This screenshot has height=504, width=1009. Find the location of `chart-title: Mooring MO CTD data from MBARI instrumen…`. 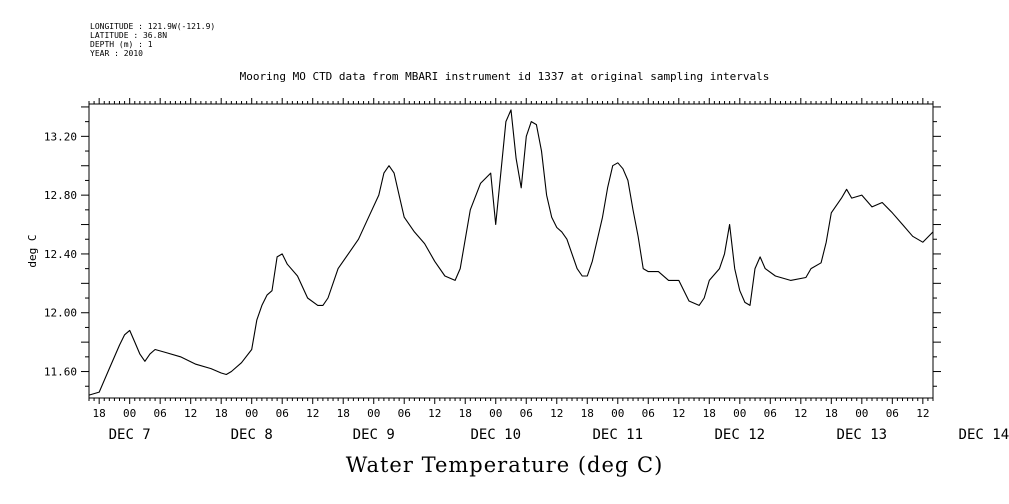

chart-title: Mooring MO CTD data from MBARI instrumen… is located at coordinates (504, 76).